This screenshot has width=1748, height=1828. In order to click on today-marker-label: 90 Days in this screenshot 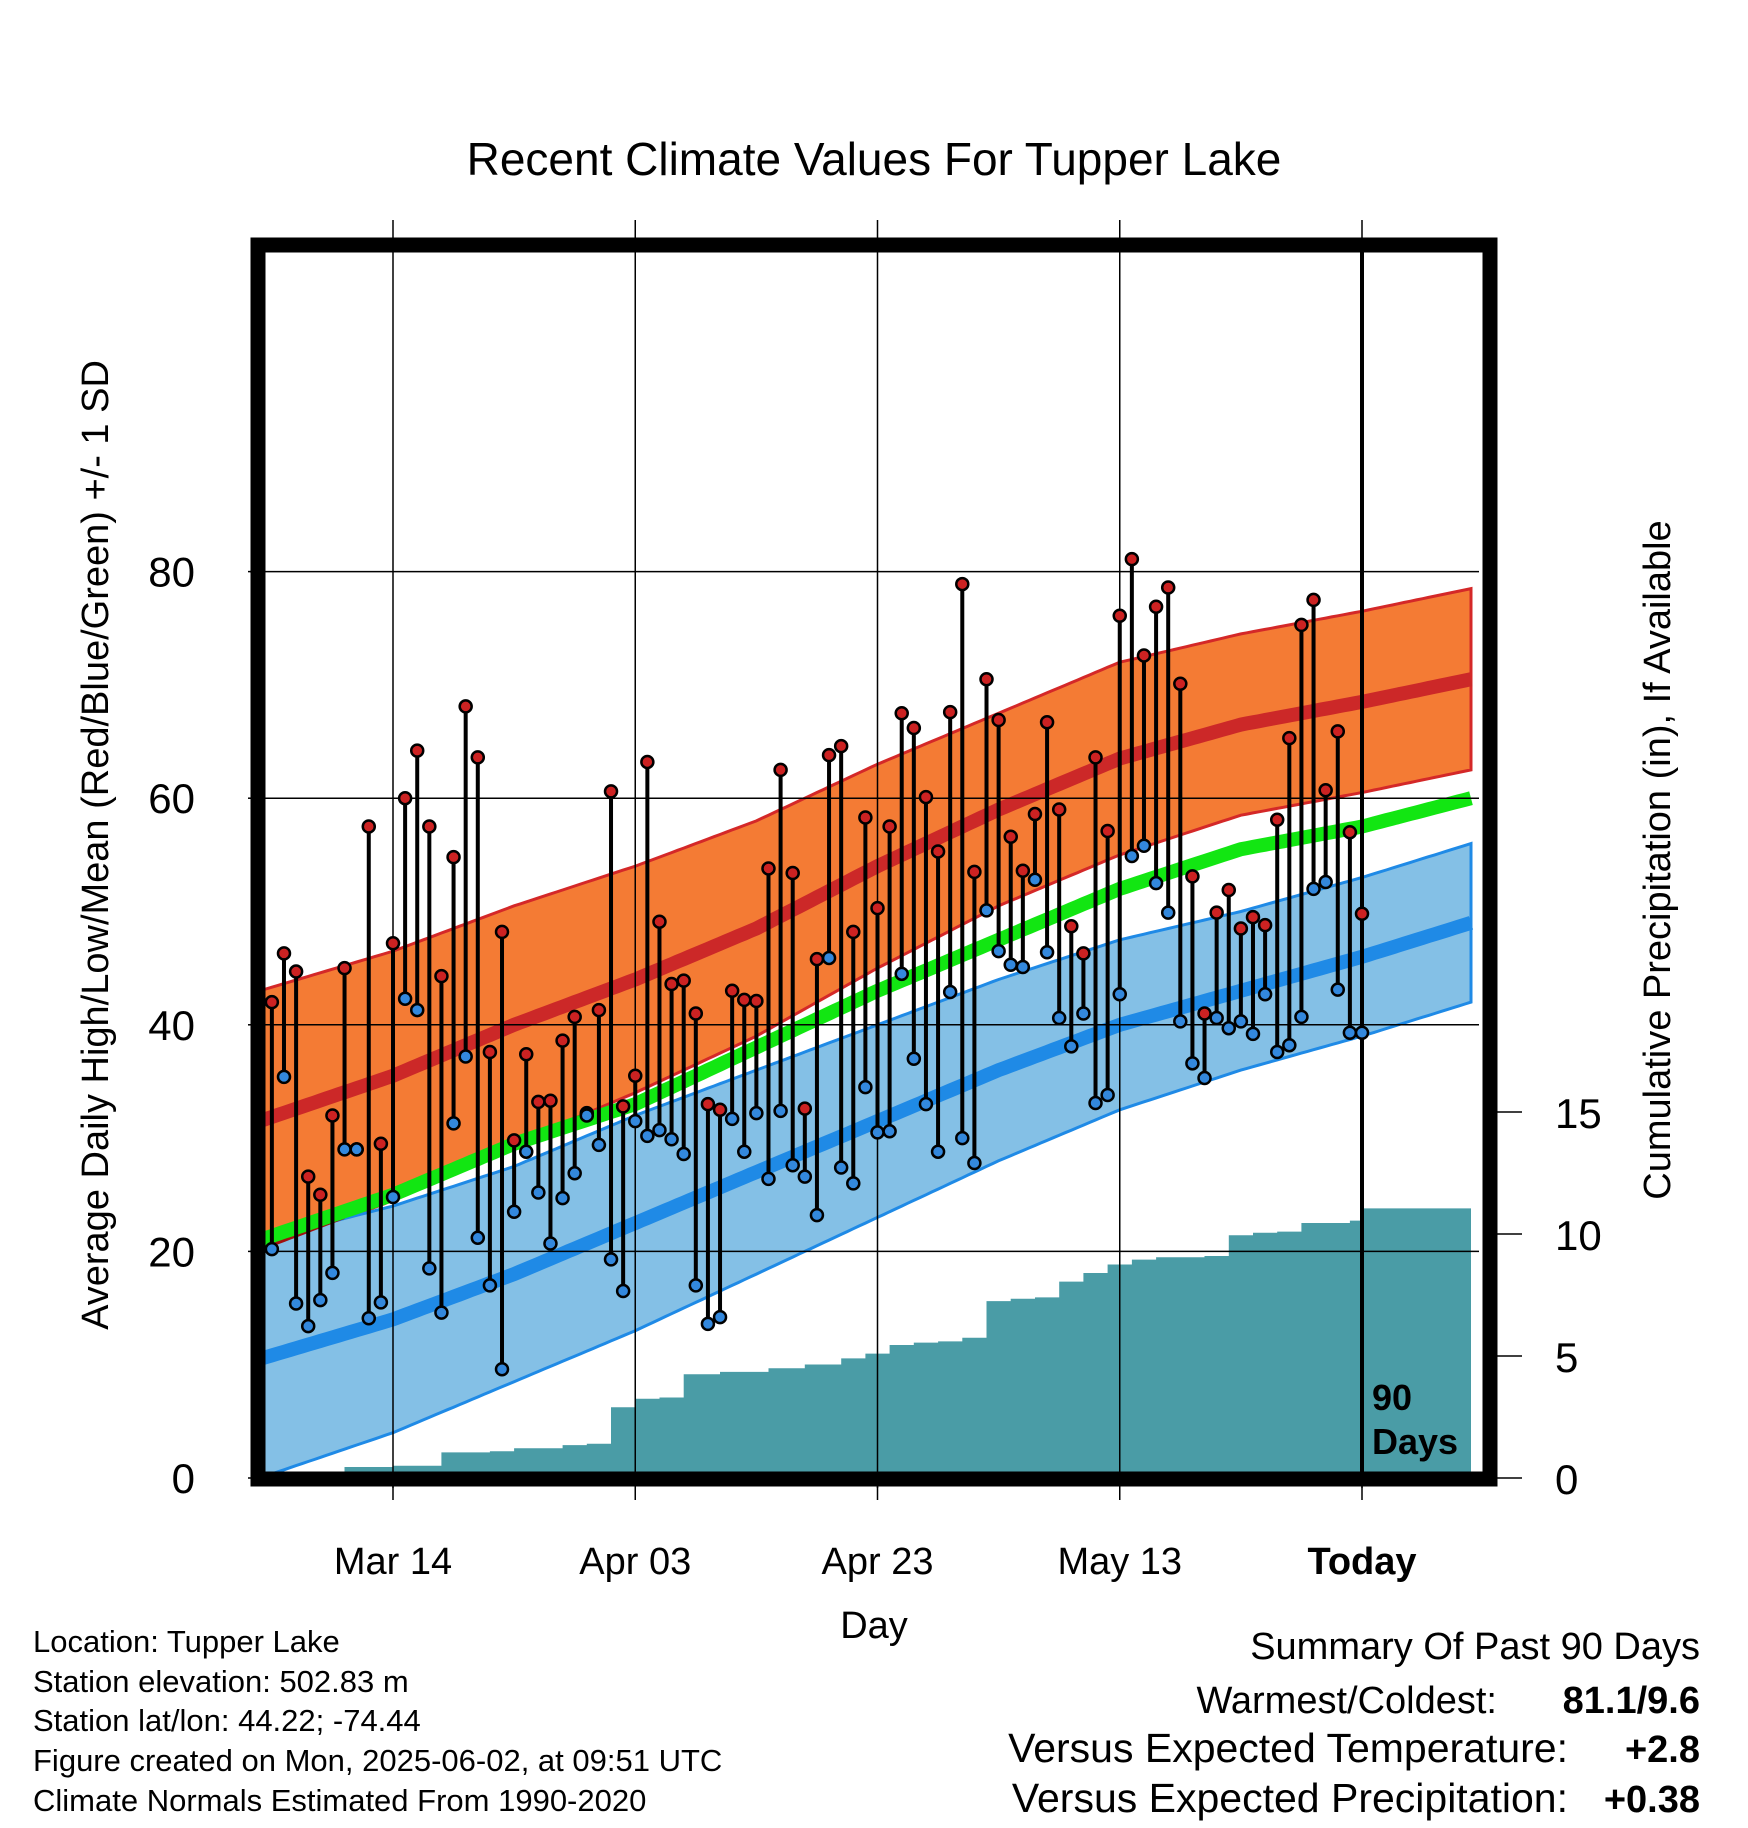, I will do `click(1415, 1419)`.